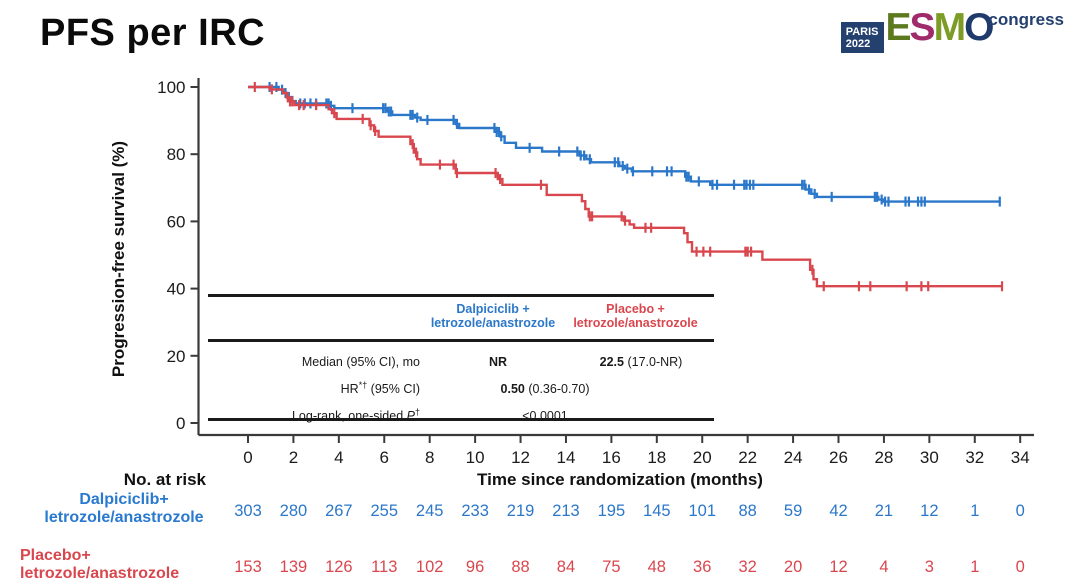 Image resolution: width=1080 pixels, height=586 pixels. What do you see at coordinates (384, 567) in the screenshot?
I see `risk-count: 113` at bounding box center [384, 567].